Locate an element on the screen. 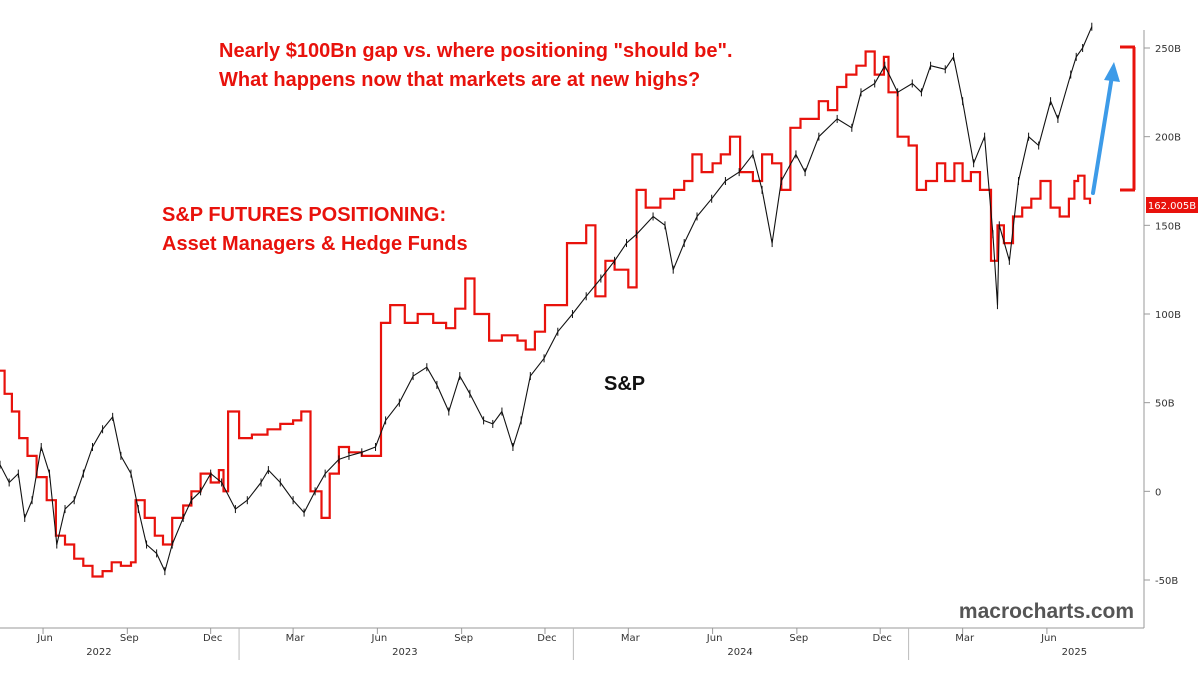  year-label: 2024 is located at coordinates (739, 652).